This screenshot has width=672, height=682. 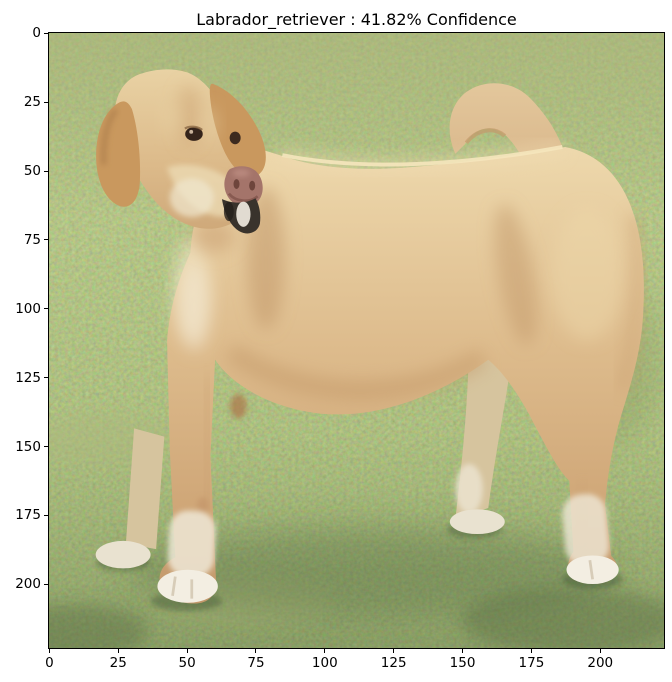 I want to click on y-tick-label: 150, so click(x=28, y=446).